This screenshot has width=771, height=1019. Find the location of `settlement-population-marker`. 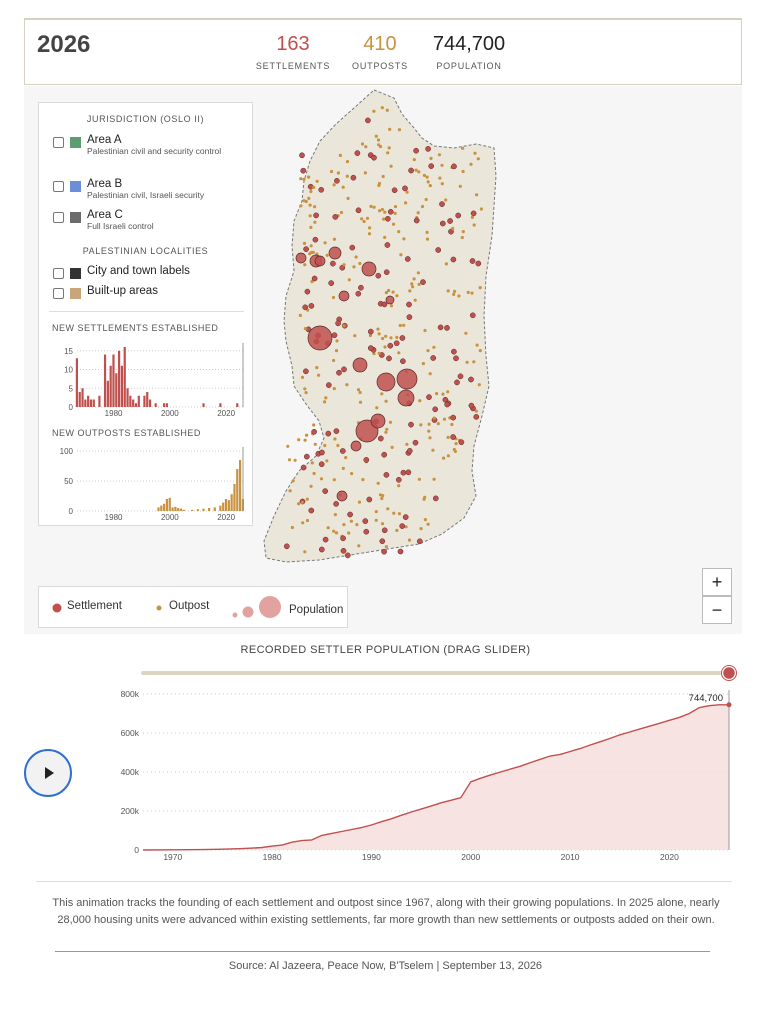

settlement-population-marker is located at coordinates (301, 258).